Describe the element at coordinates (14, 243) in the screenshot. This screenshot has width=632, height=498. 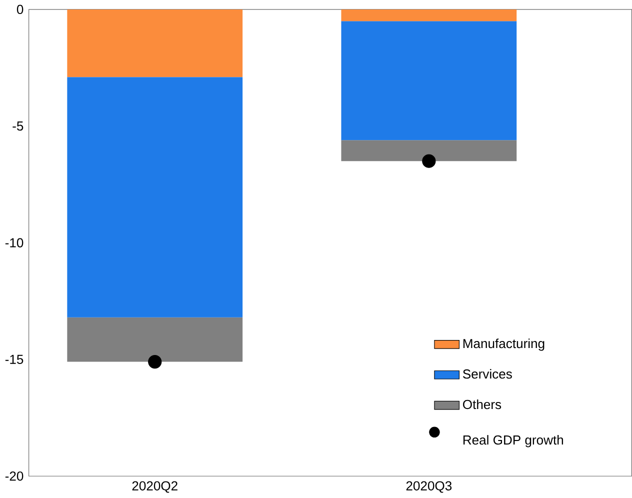
I see `y-tick-label: -10` at that location.